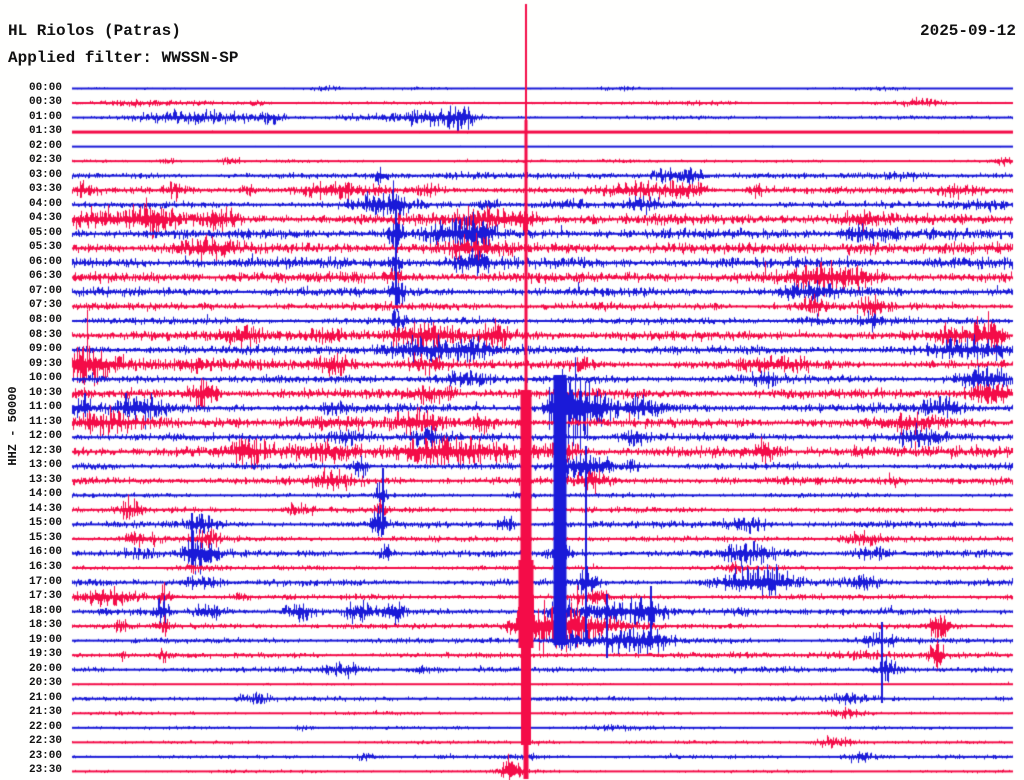 The height and width of the screenshot is (780, 1024). What do you see at coordinates (45, 755) in the screenshot?
I see `row-label: 23:00` at bounding box center [45, 755].